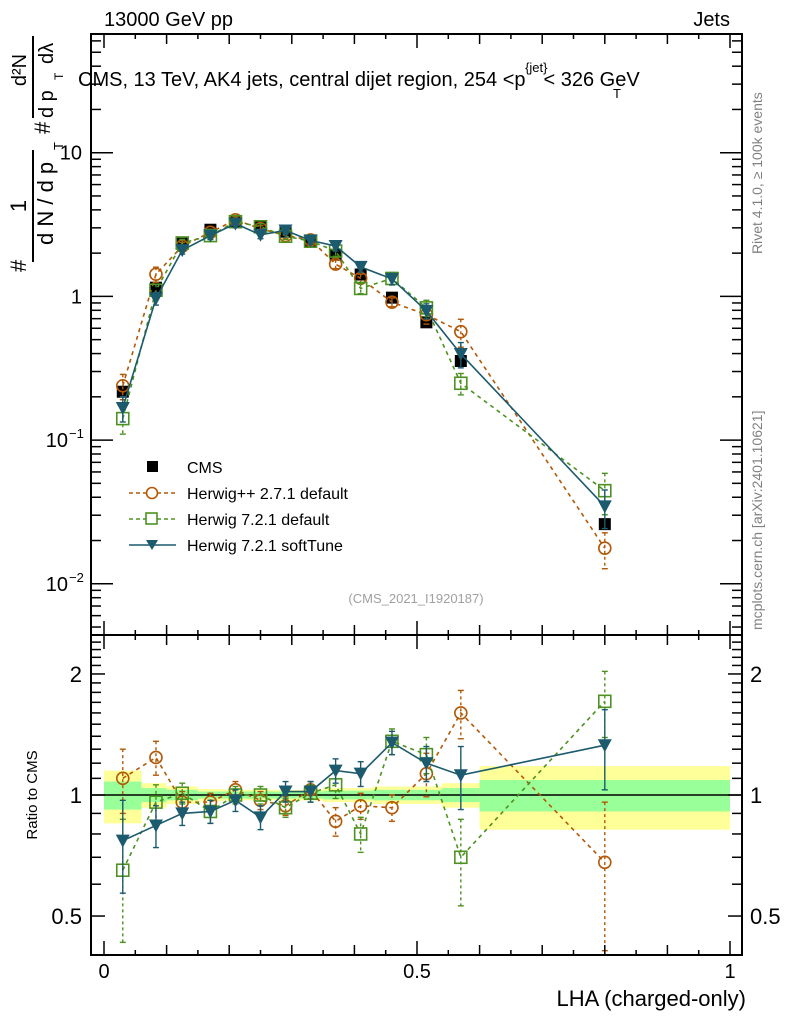  I want to click on legend-label: Herwig++ 2.7.1 default, so click(268, 494).